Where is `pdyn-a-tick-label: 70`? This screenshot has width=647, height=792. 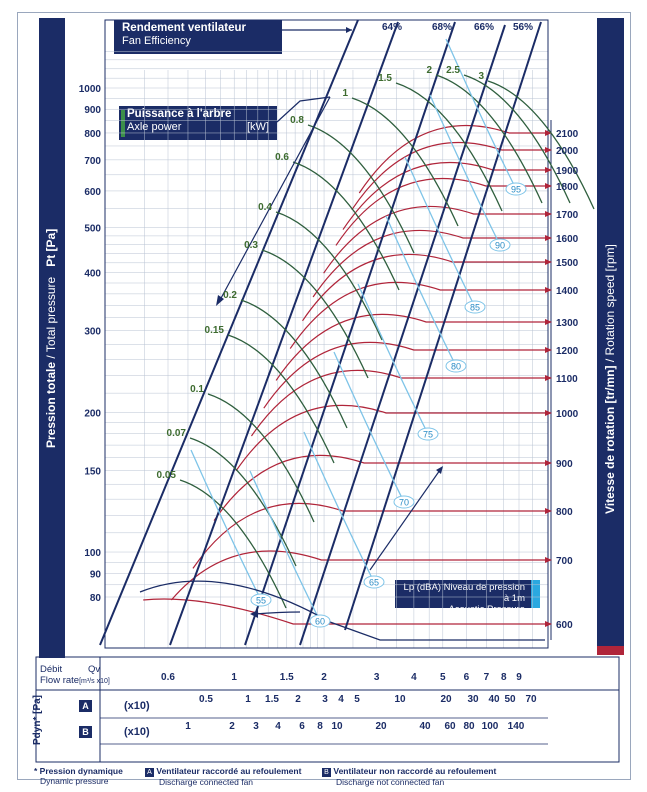
pdyn-a-tick-label: 70 is located at coordinates (531, 699).